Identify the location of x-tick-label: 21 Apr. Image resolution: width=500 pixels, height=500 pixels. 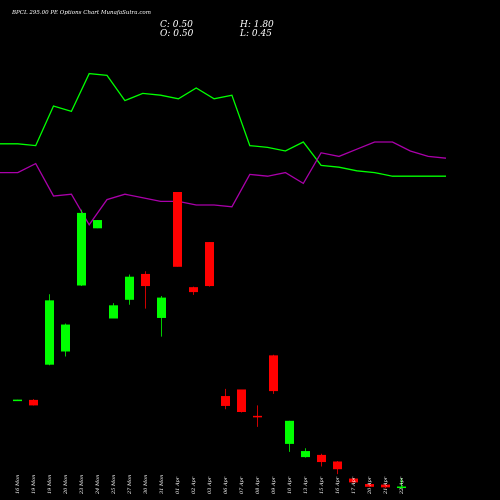
(386, 485).